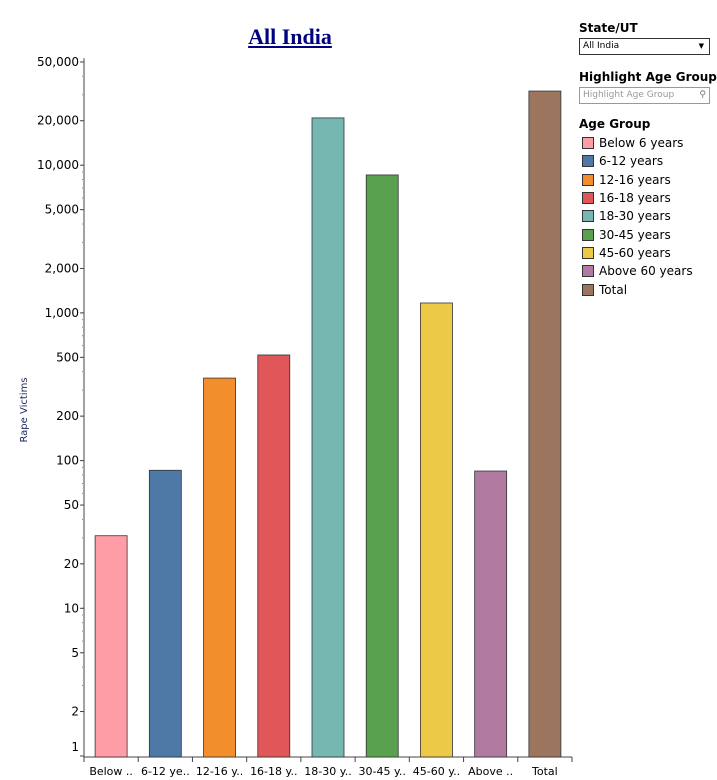 The image size is (717, 780). I want to click on y-tick-label: 50, so click(71, 505).